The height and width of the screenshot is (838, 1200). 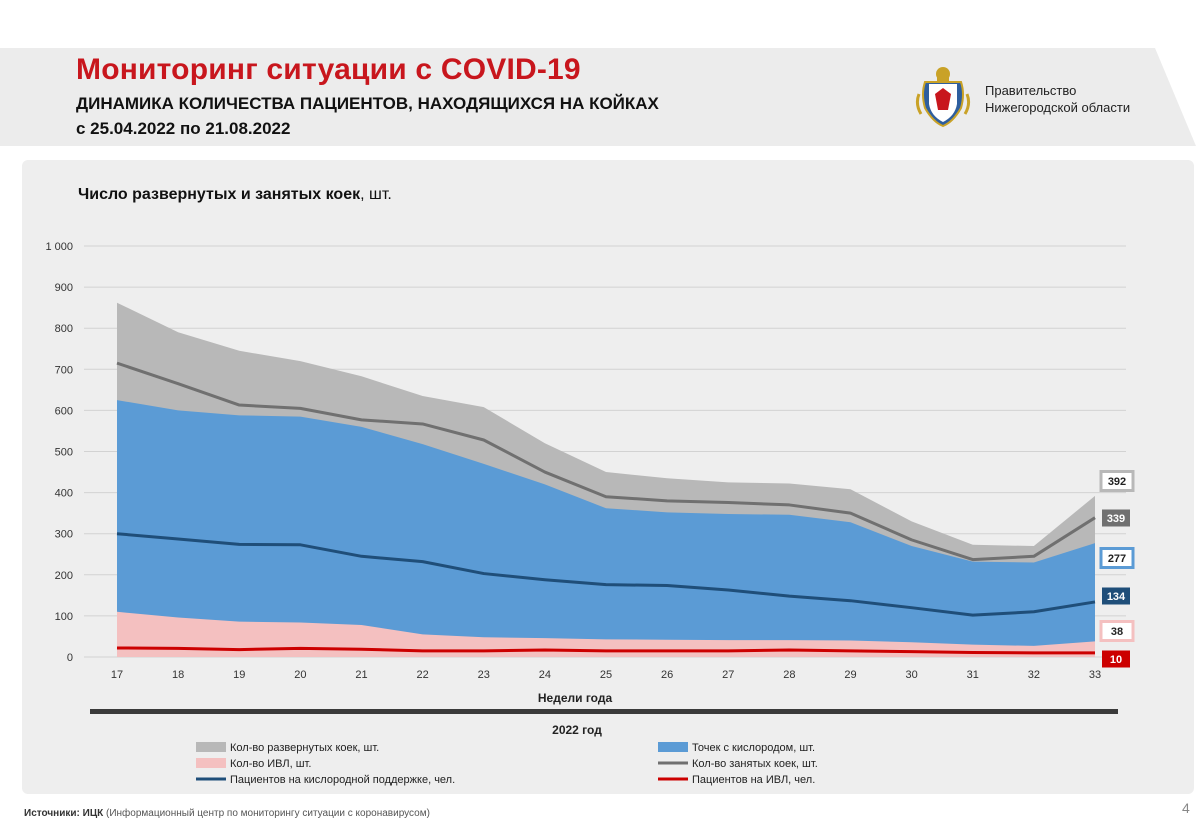 I want to click on legend-label: Пациентов на ИВЛ, чел., so click(x=753, y=780).